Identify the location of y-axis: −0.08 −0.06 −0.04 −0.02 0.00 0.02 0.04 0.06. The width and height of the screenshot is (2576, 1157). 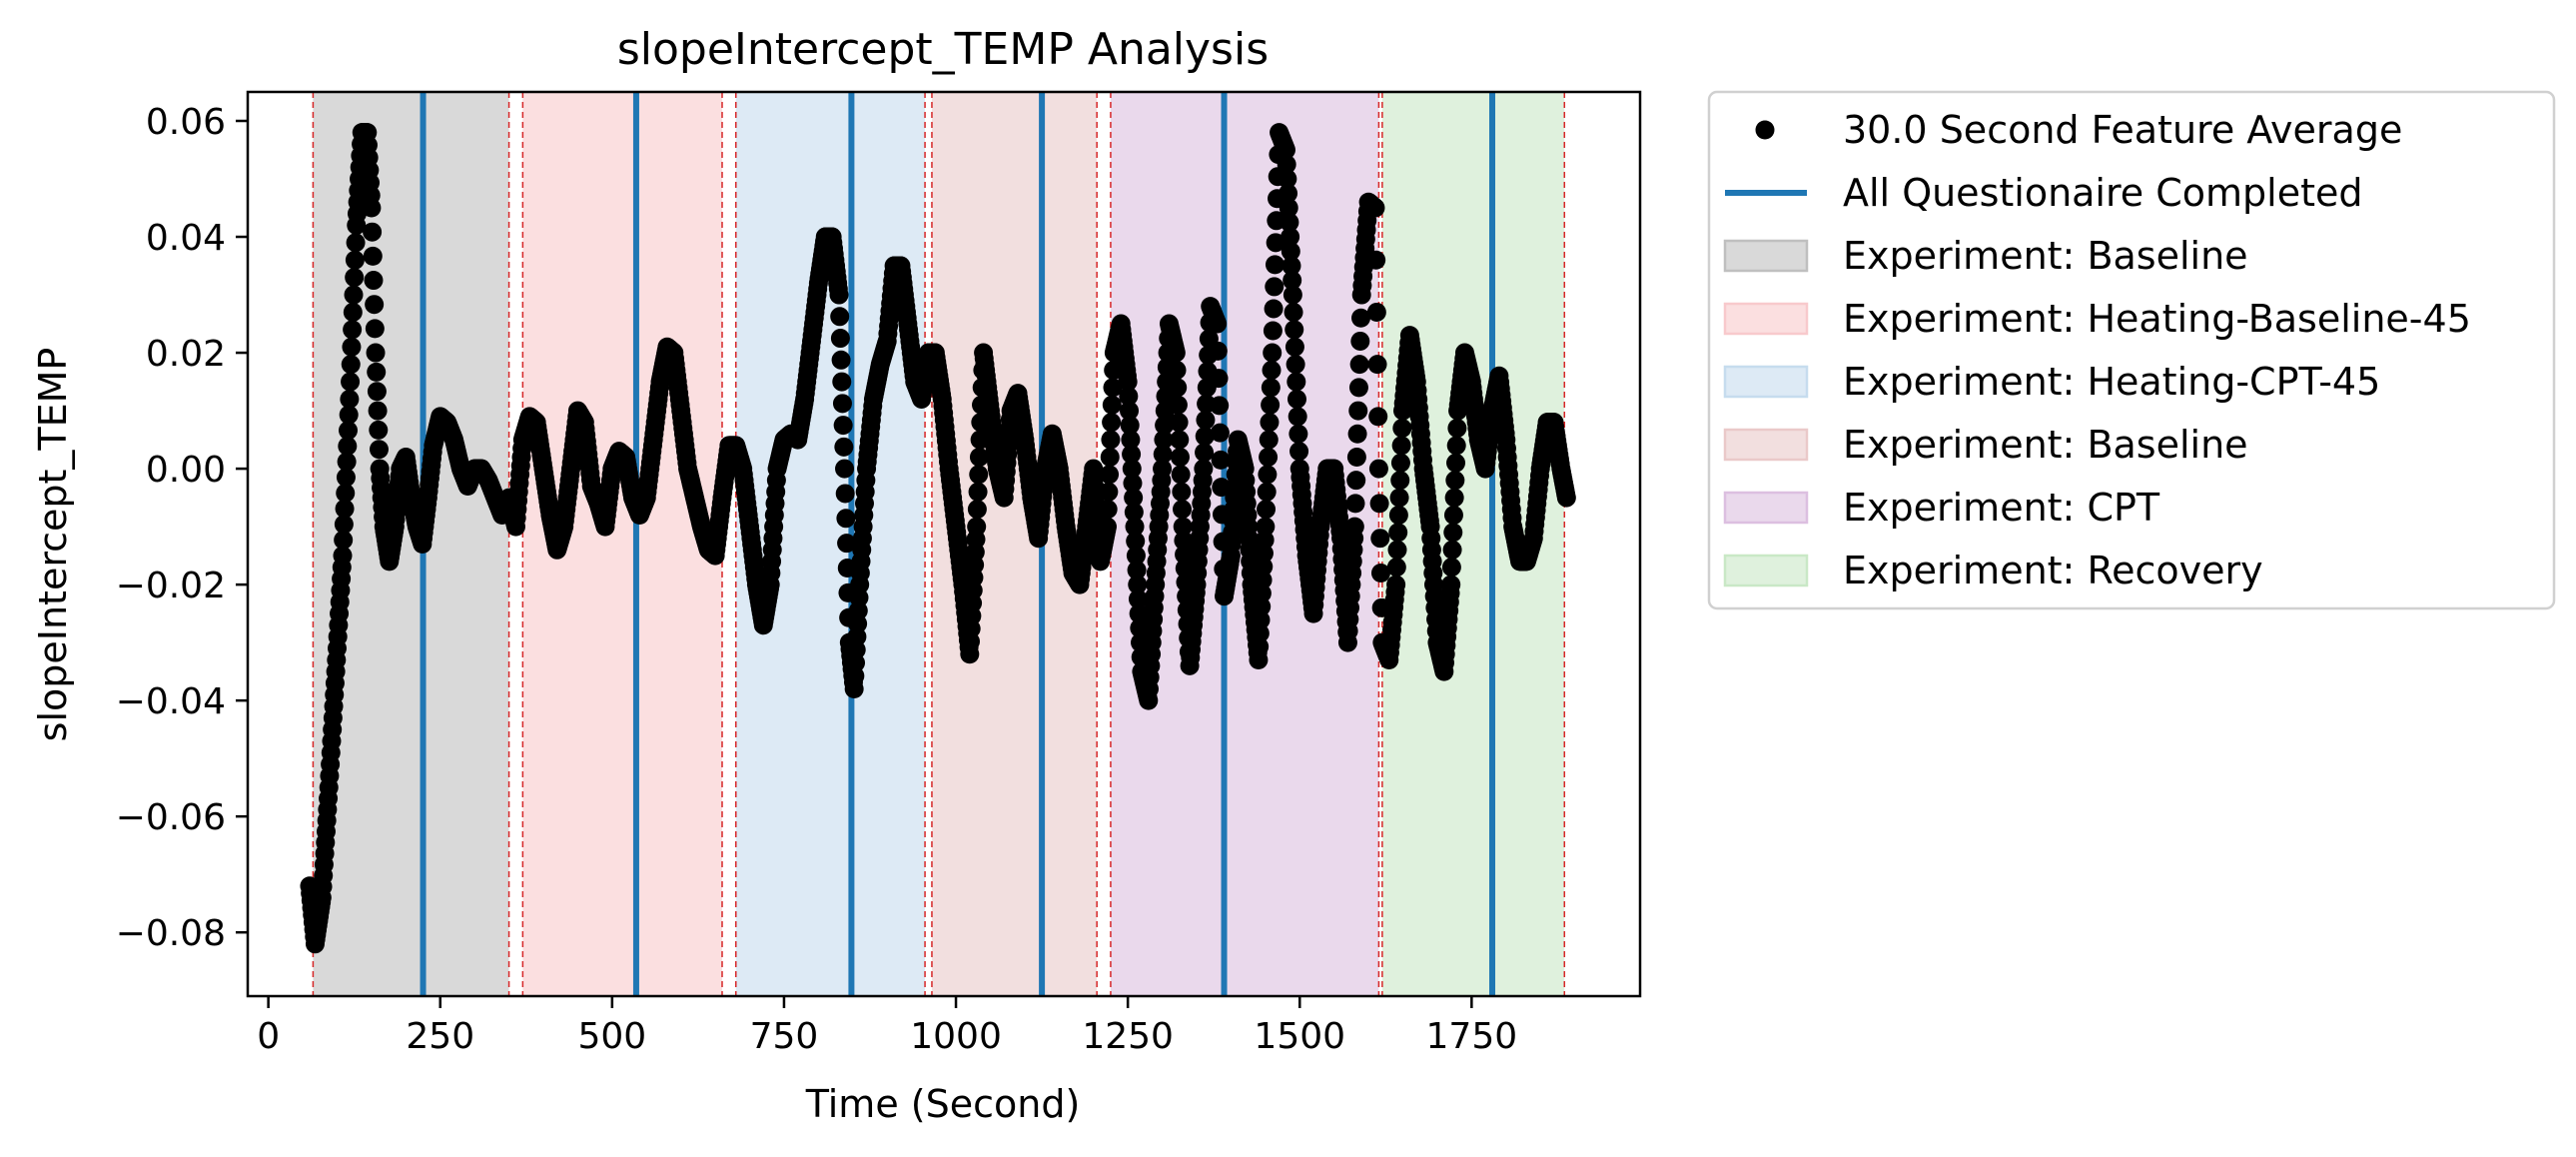
(182, 528).